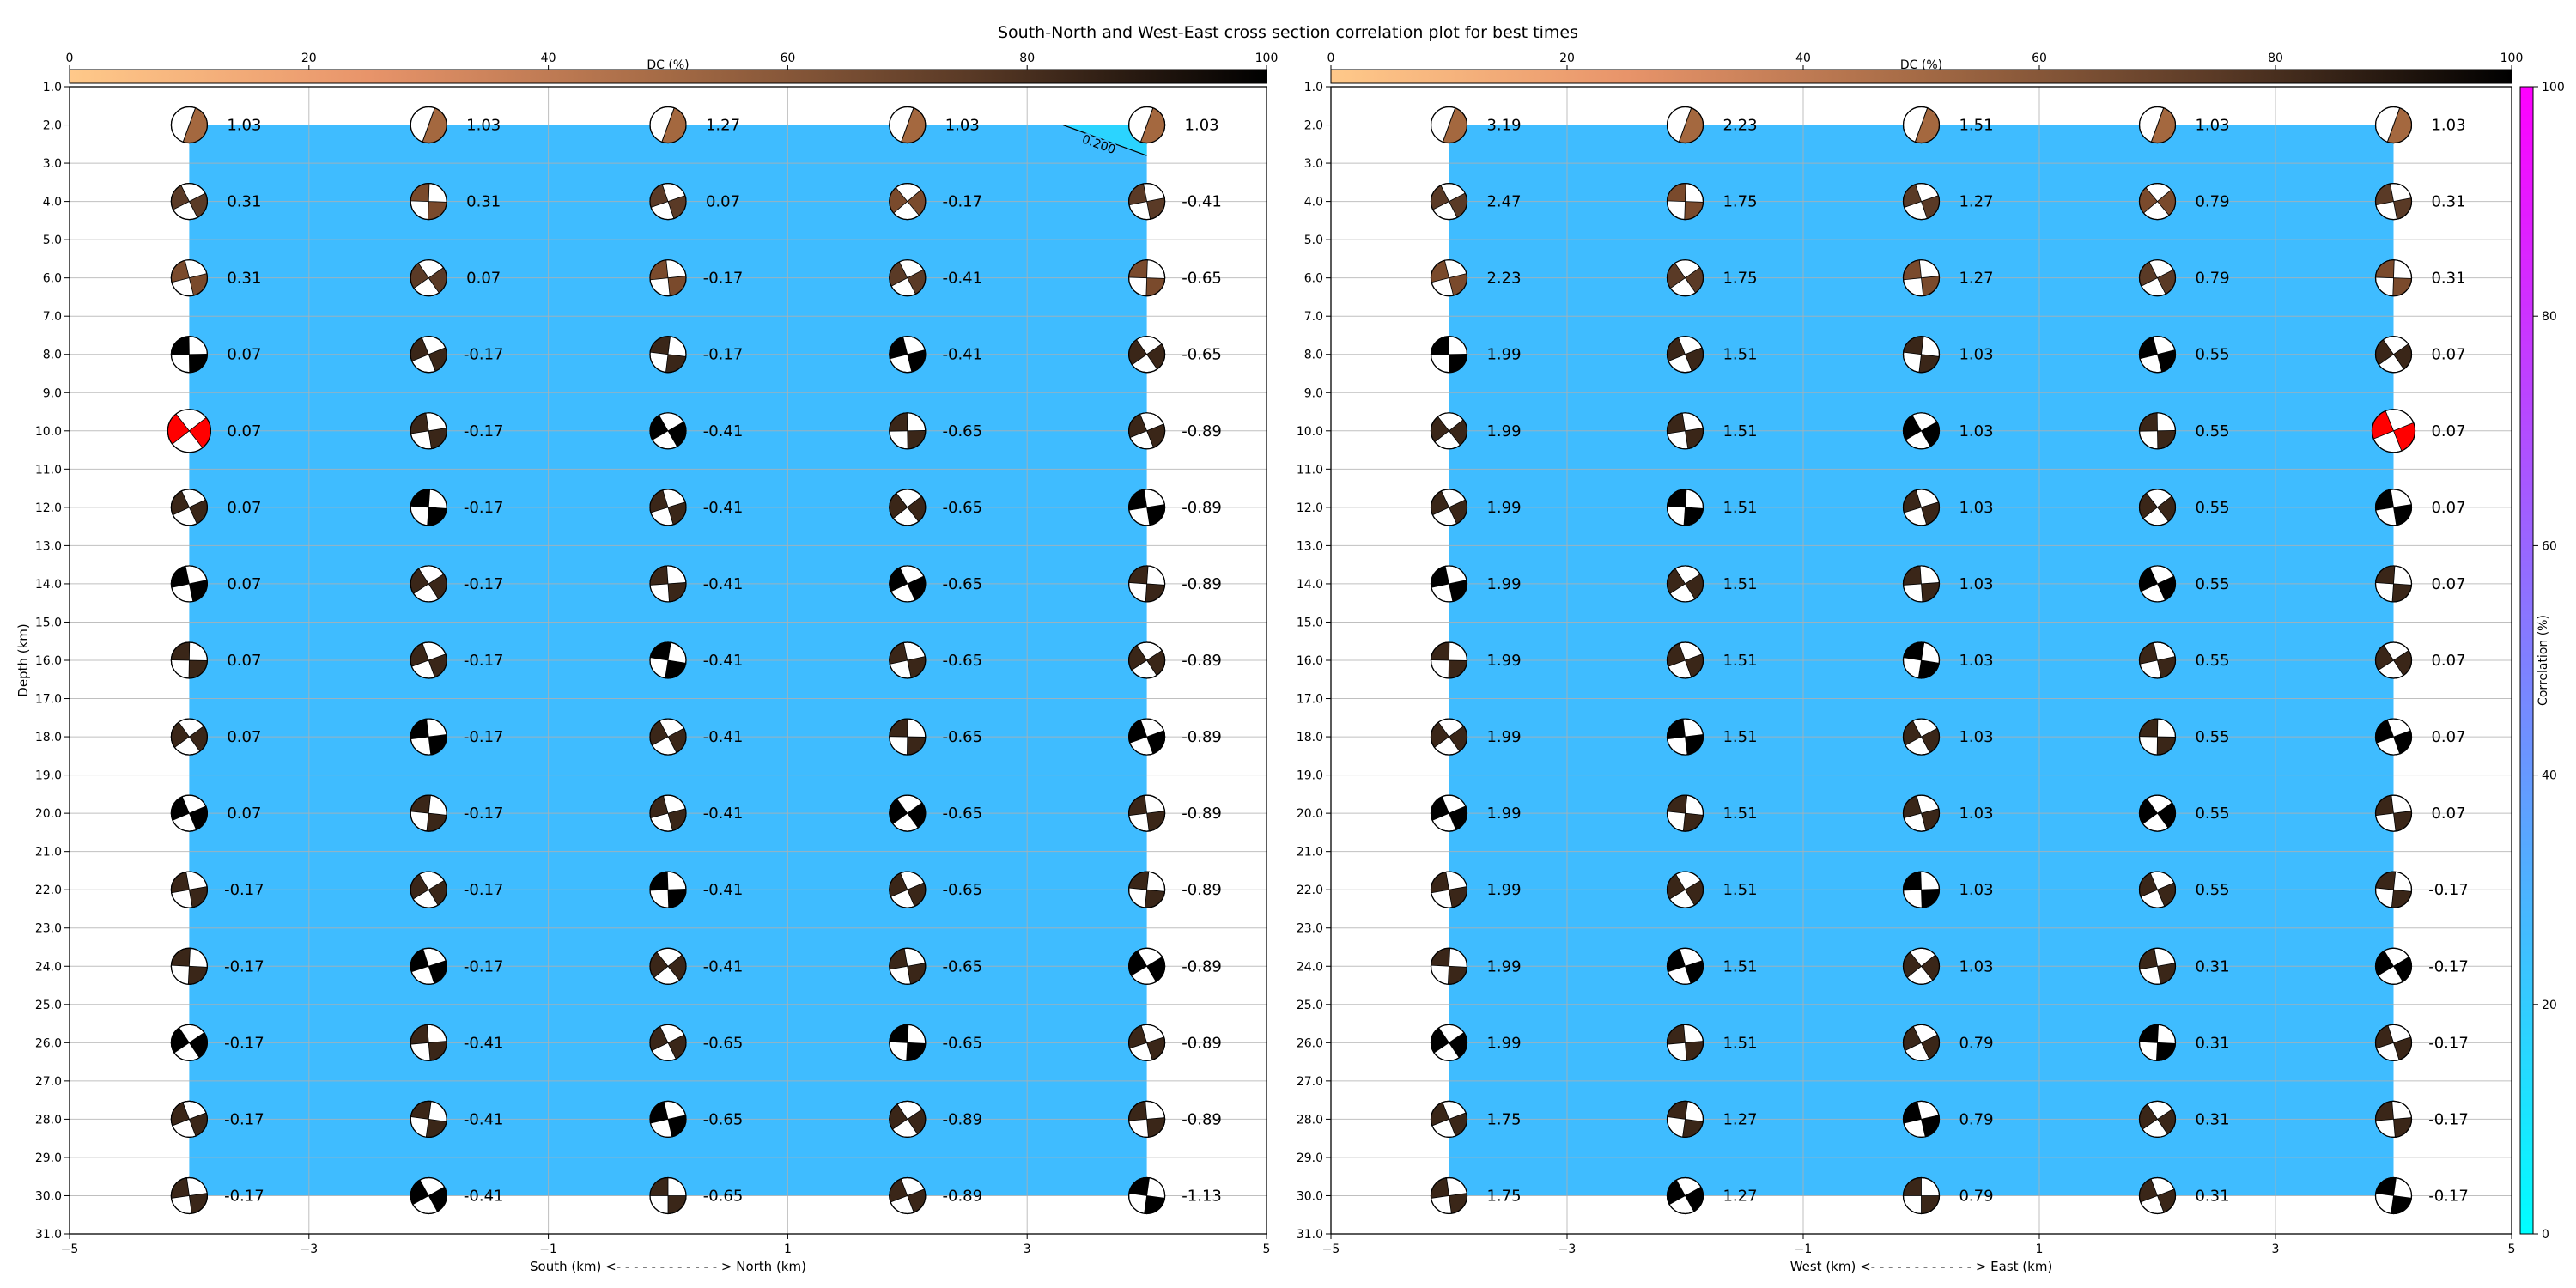 The width and height of the screenshot is (2576, 1288). What do you see at coordinates (1503, 126) in the screenshot?
I see `cell-value-label: 3.19` at bounding box center [1503, 126].